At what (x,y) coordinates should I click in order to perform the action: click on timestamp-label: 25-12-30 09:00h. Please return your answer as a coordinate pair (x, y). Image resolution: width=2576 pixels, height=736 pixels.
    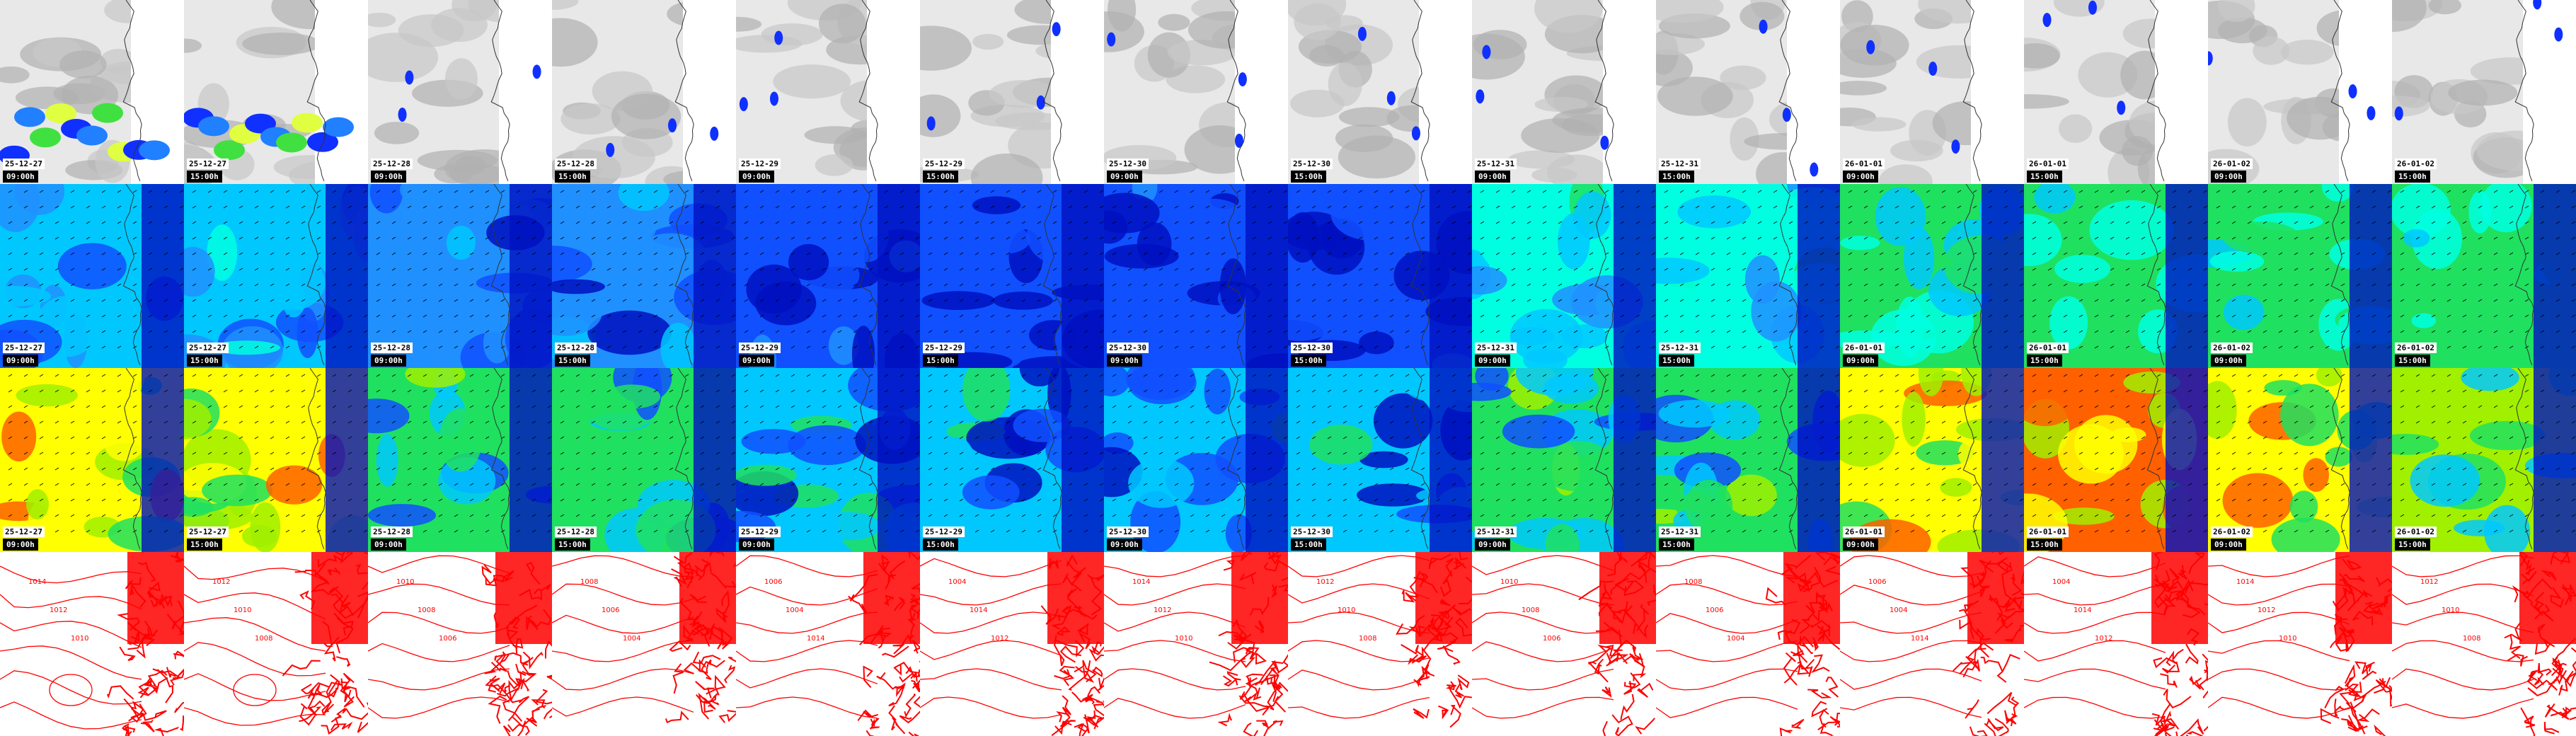
    Looking at the image, I should click on (1128, 171).